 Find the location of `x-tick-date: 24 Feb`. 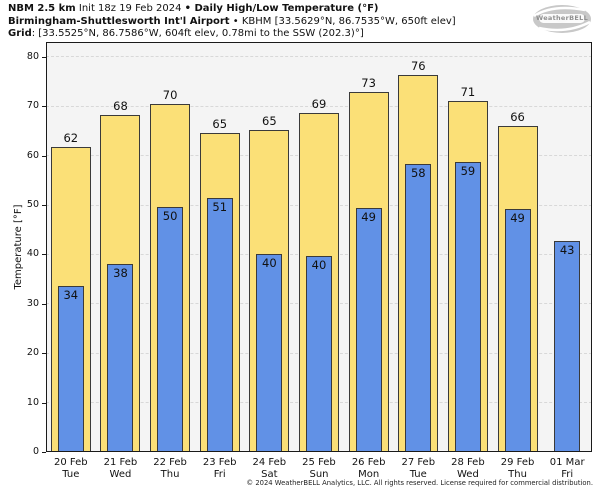

x-tick-date: 24 Feb is located at coordinates (269, 462).